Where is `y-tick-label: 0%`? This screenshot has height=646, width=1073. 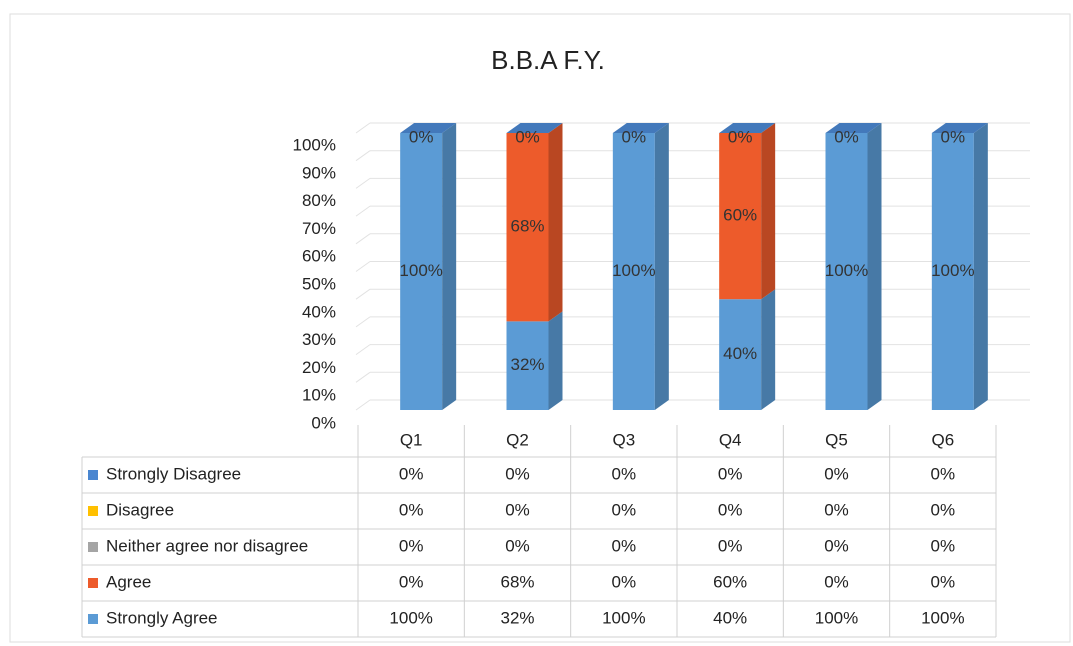
y-tick-label: 0% is located at coordinates (323, 422).